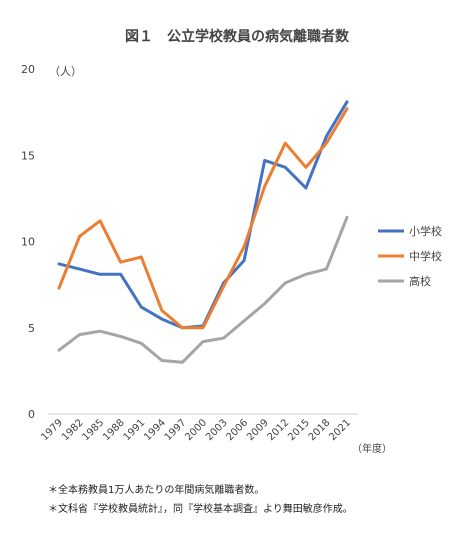 The width and height of the screenshot is (474, 550). Describe the element at coordinates (73, 430) in the screenshot. I see `x-tick-label: 1982` at that location.